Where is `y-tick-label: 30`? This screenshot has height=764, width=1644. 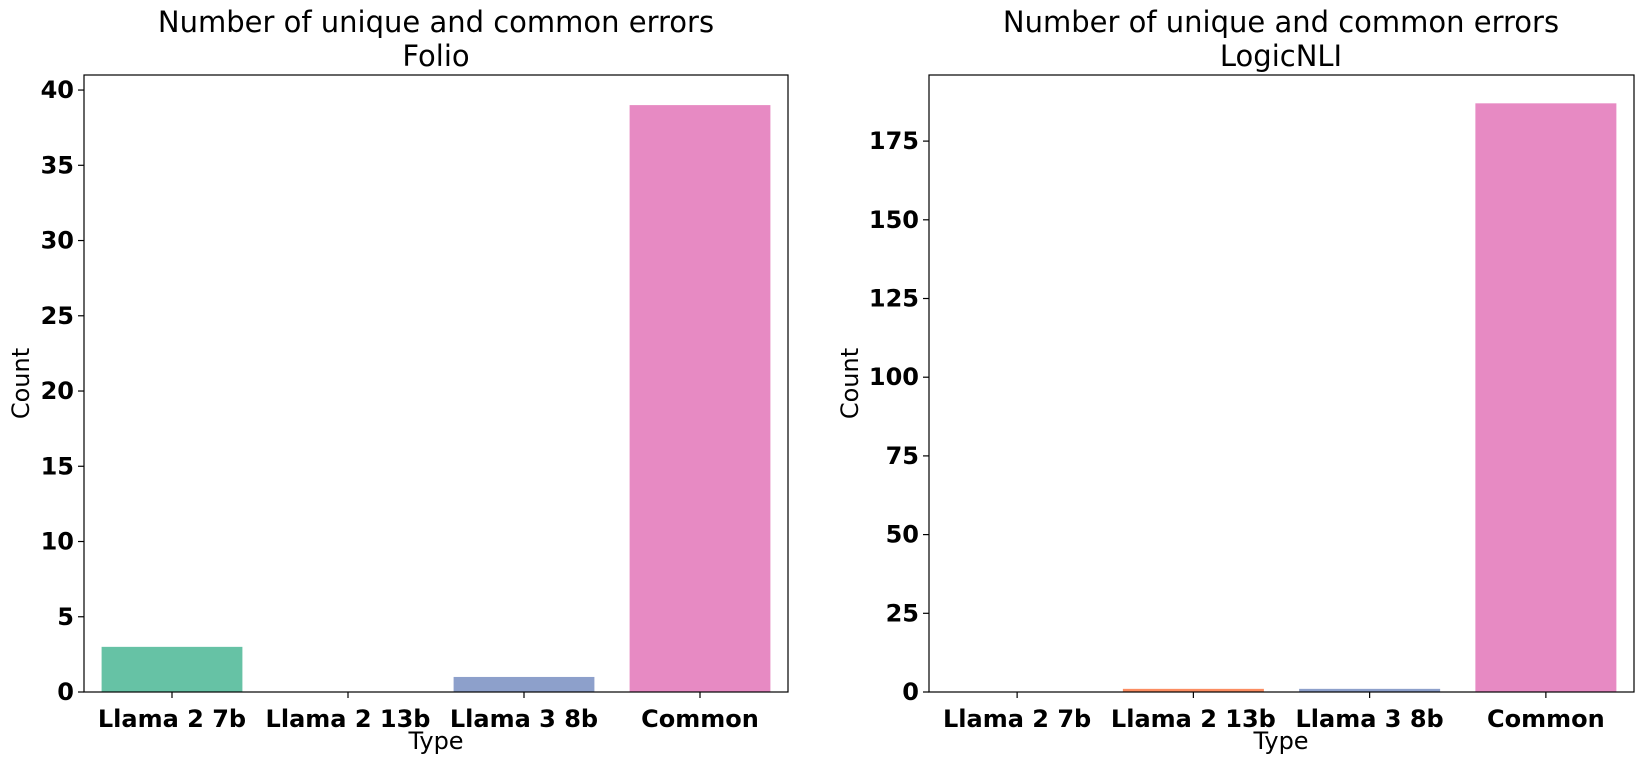
y-tick-label: 30 is located at coordinates (57, 241).